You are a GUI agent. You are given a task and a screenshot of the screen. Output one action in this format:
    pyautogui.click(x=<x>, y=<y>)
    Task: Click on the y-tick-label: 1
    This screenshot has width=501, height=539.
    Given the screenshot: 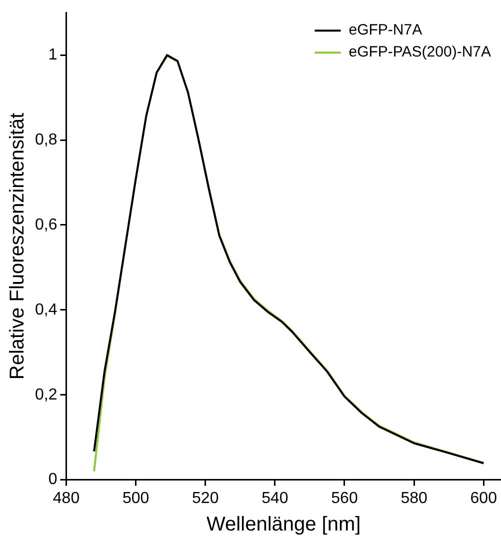 What is the action you would take?
    pyautogui.click(x=53, y=55)
    